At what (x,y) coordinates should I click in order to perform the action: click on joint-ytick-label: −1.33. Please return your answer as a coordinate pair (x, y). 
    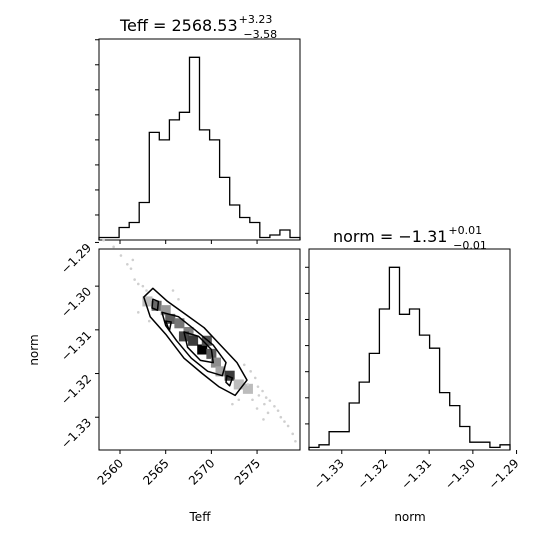
    Looking at the image, I should click on (76, 433).